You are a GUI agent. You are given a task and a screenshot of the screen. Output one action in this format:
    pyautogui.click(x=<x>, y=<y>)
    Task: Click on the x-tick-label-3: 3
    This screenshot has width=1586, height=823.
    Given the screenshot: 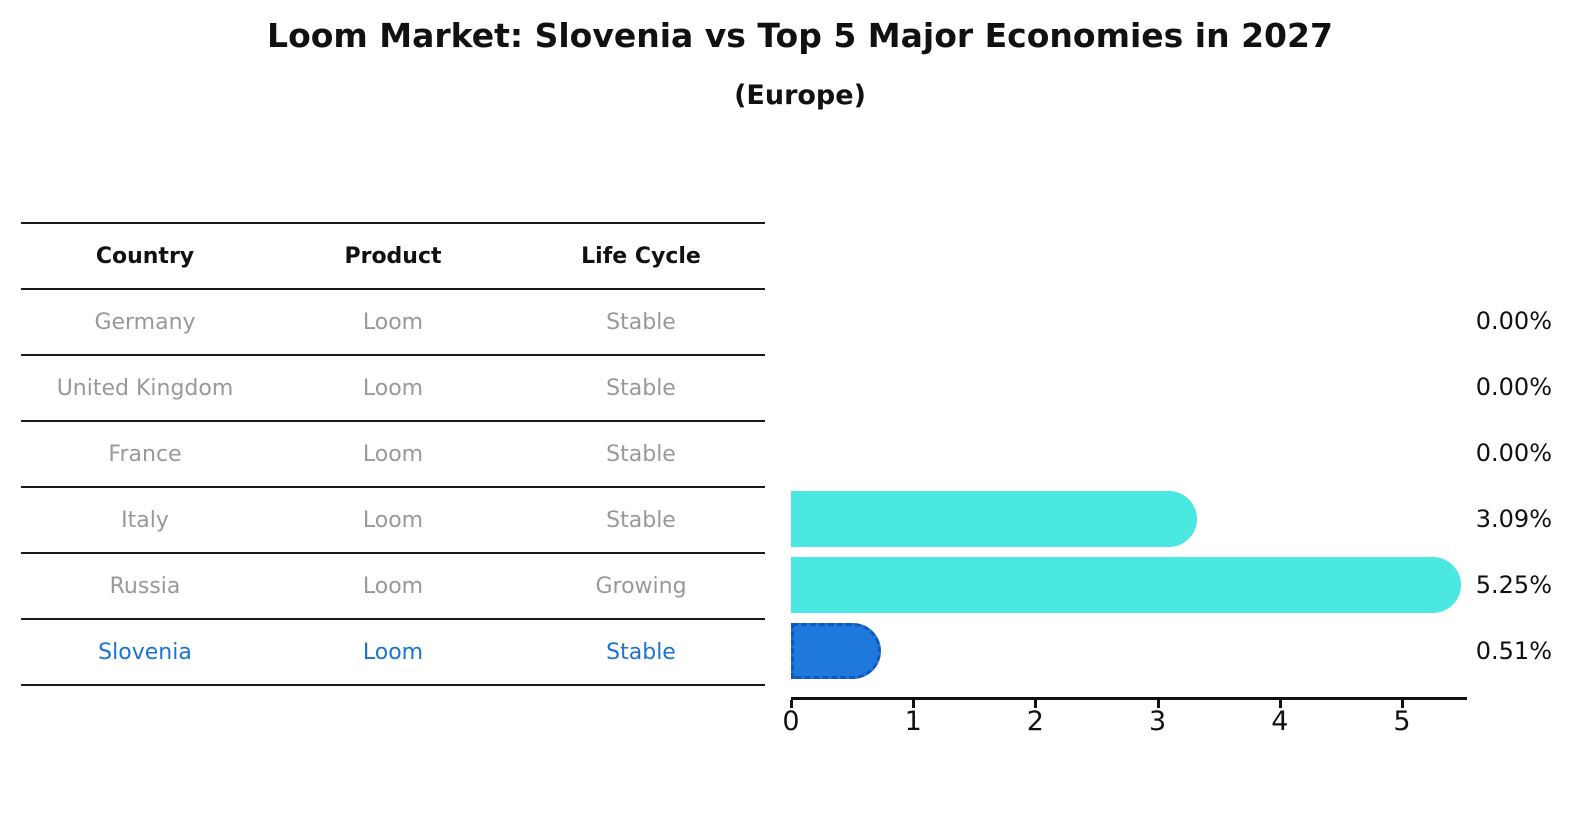 What is the action you would take?
    pyautogui.click(x=1158, y=721)
    